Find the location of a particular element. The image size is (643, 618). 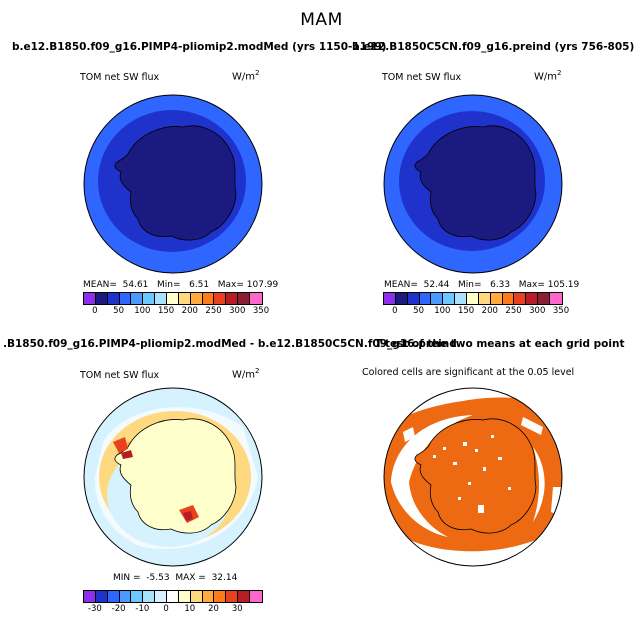

panel4-land-insignificant-cells is located at coordinates (472, 474).